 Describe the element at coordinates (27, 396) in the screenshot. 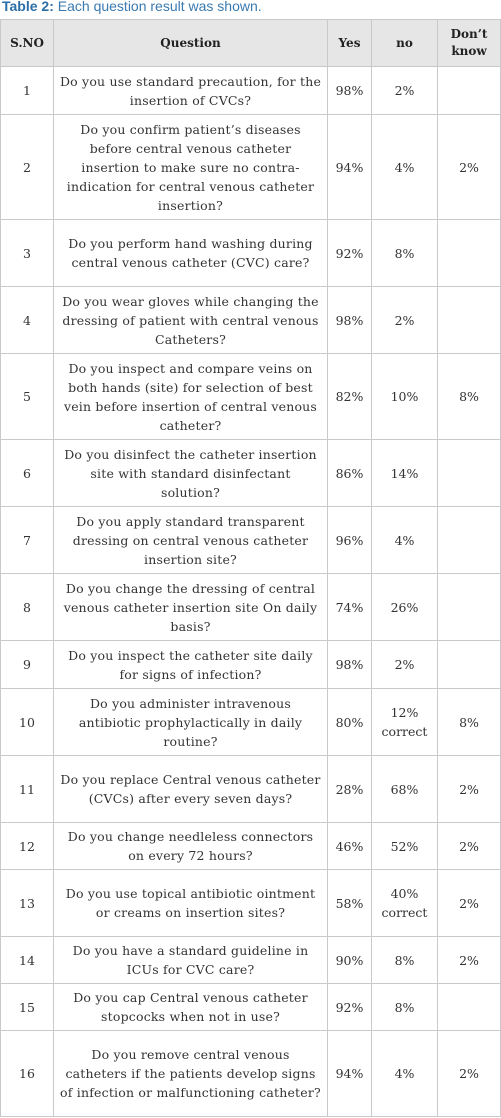

I see `cell-sno: 5` at that location.